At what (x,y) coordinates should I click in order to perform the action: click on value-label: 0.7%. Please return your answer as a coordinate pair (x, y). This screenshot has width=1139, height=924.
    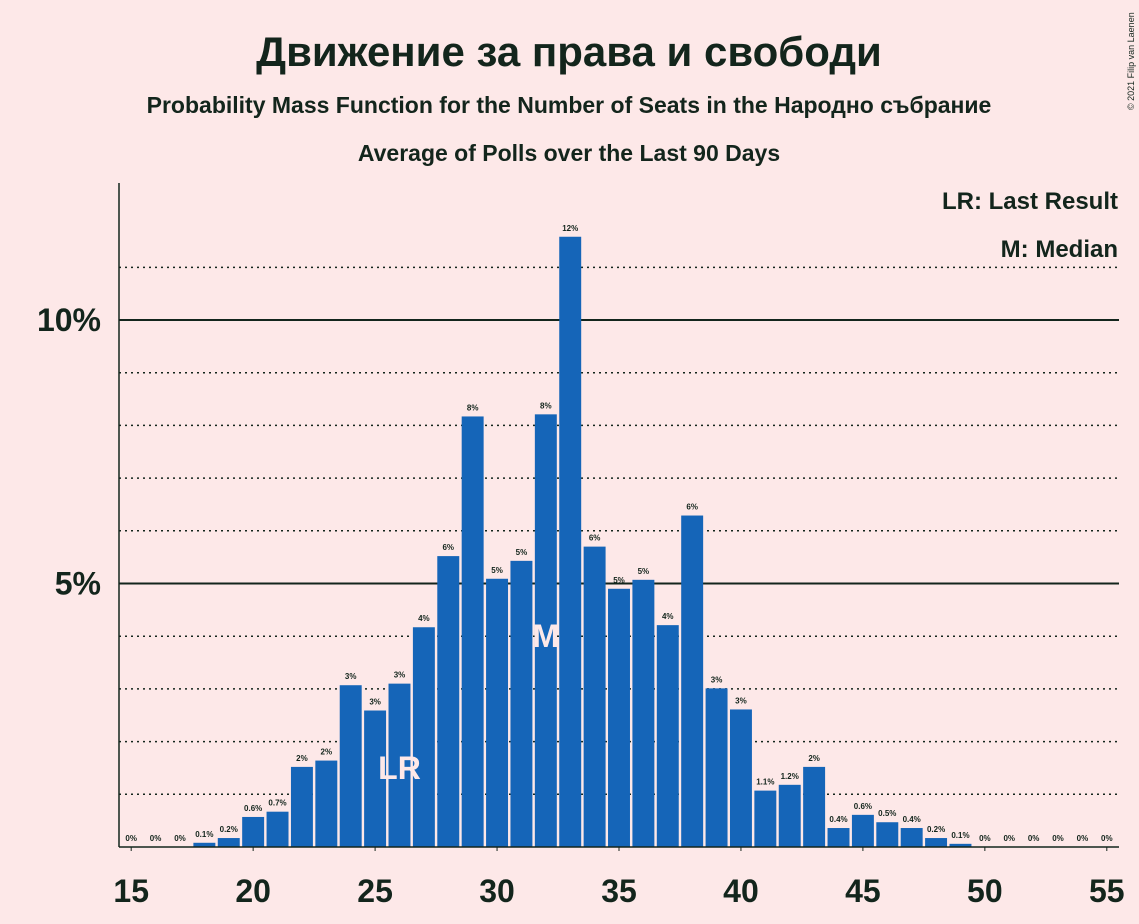
    Looking at the image, I should click on (277, 803).